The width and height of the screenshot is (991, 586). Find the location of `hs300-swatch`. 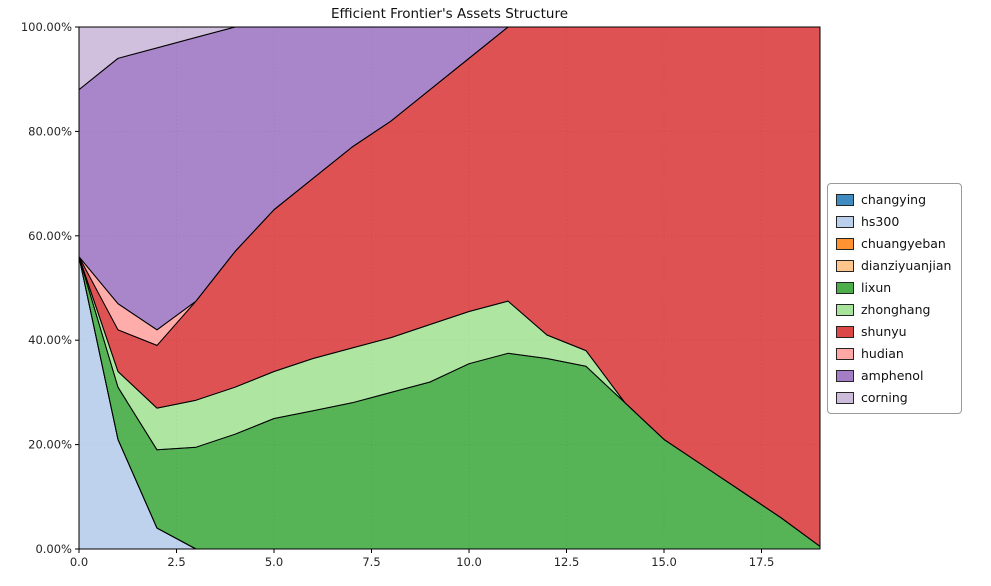

hs300-swatch is located at coordinates (845, 221).